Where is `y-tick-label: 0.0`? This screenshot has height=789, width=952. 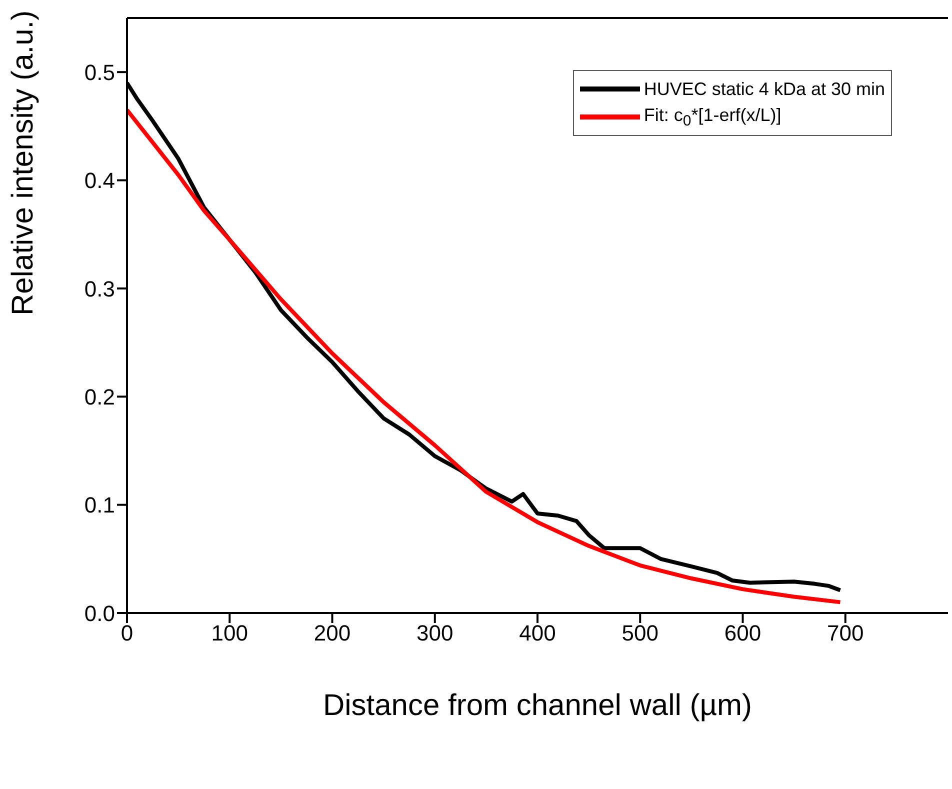 y-tick-label: 0.0 is located at coordinates (99, 613).